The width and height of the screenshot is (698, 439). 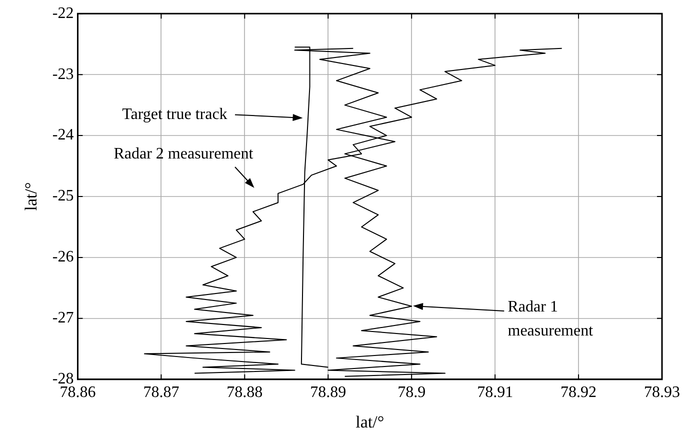 What do you see at coordinates (78, 393) in the screenshot?
I see `x-tick-label: 78.86` at bounding box center [78, 393].